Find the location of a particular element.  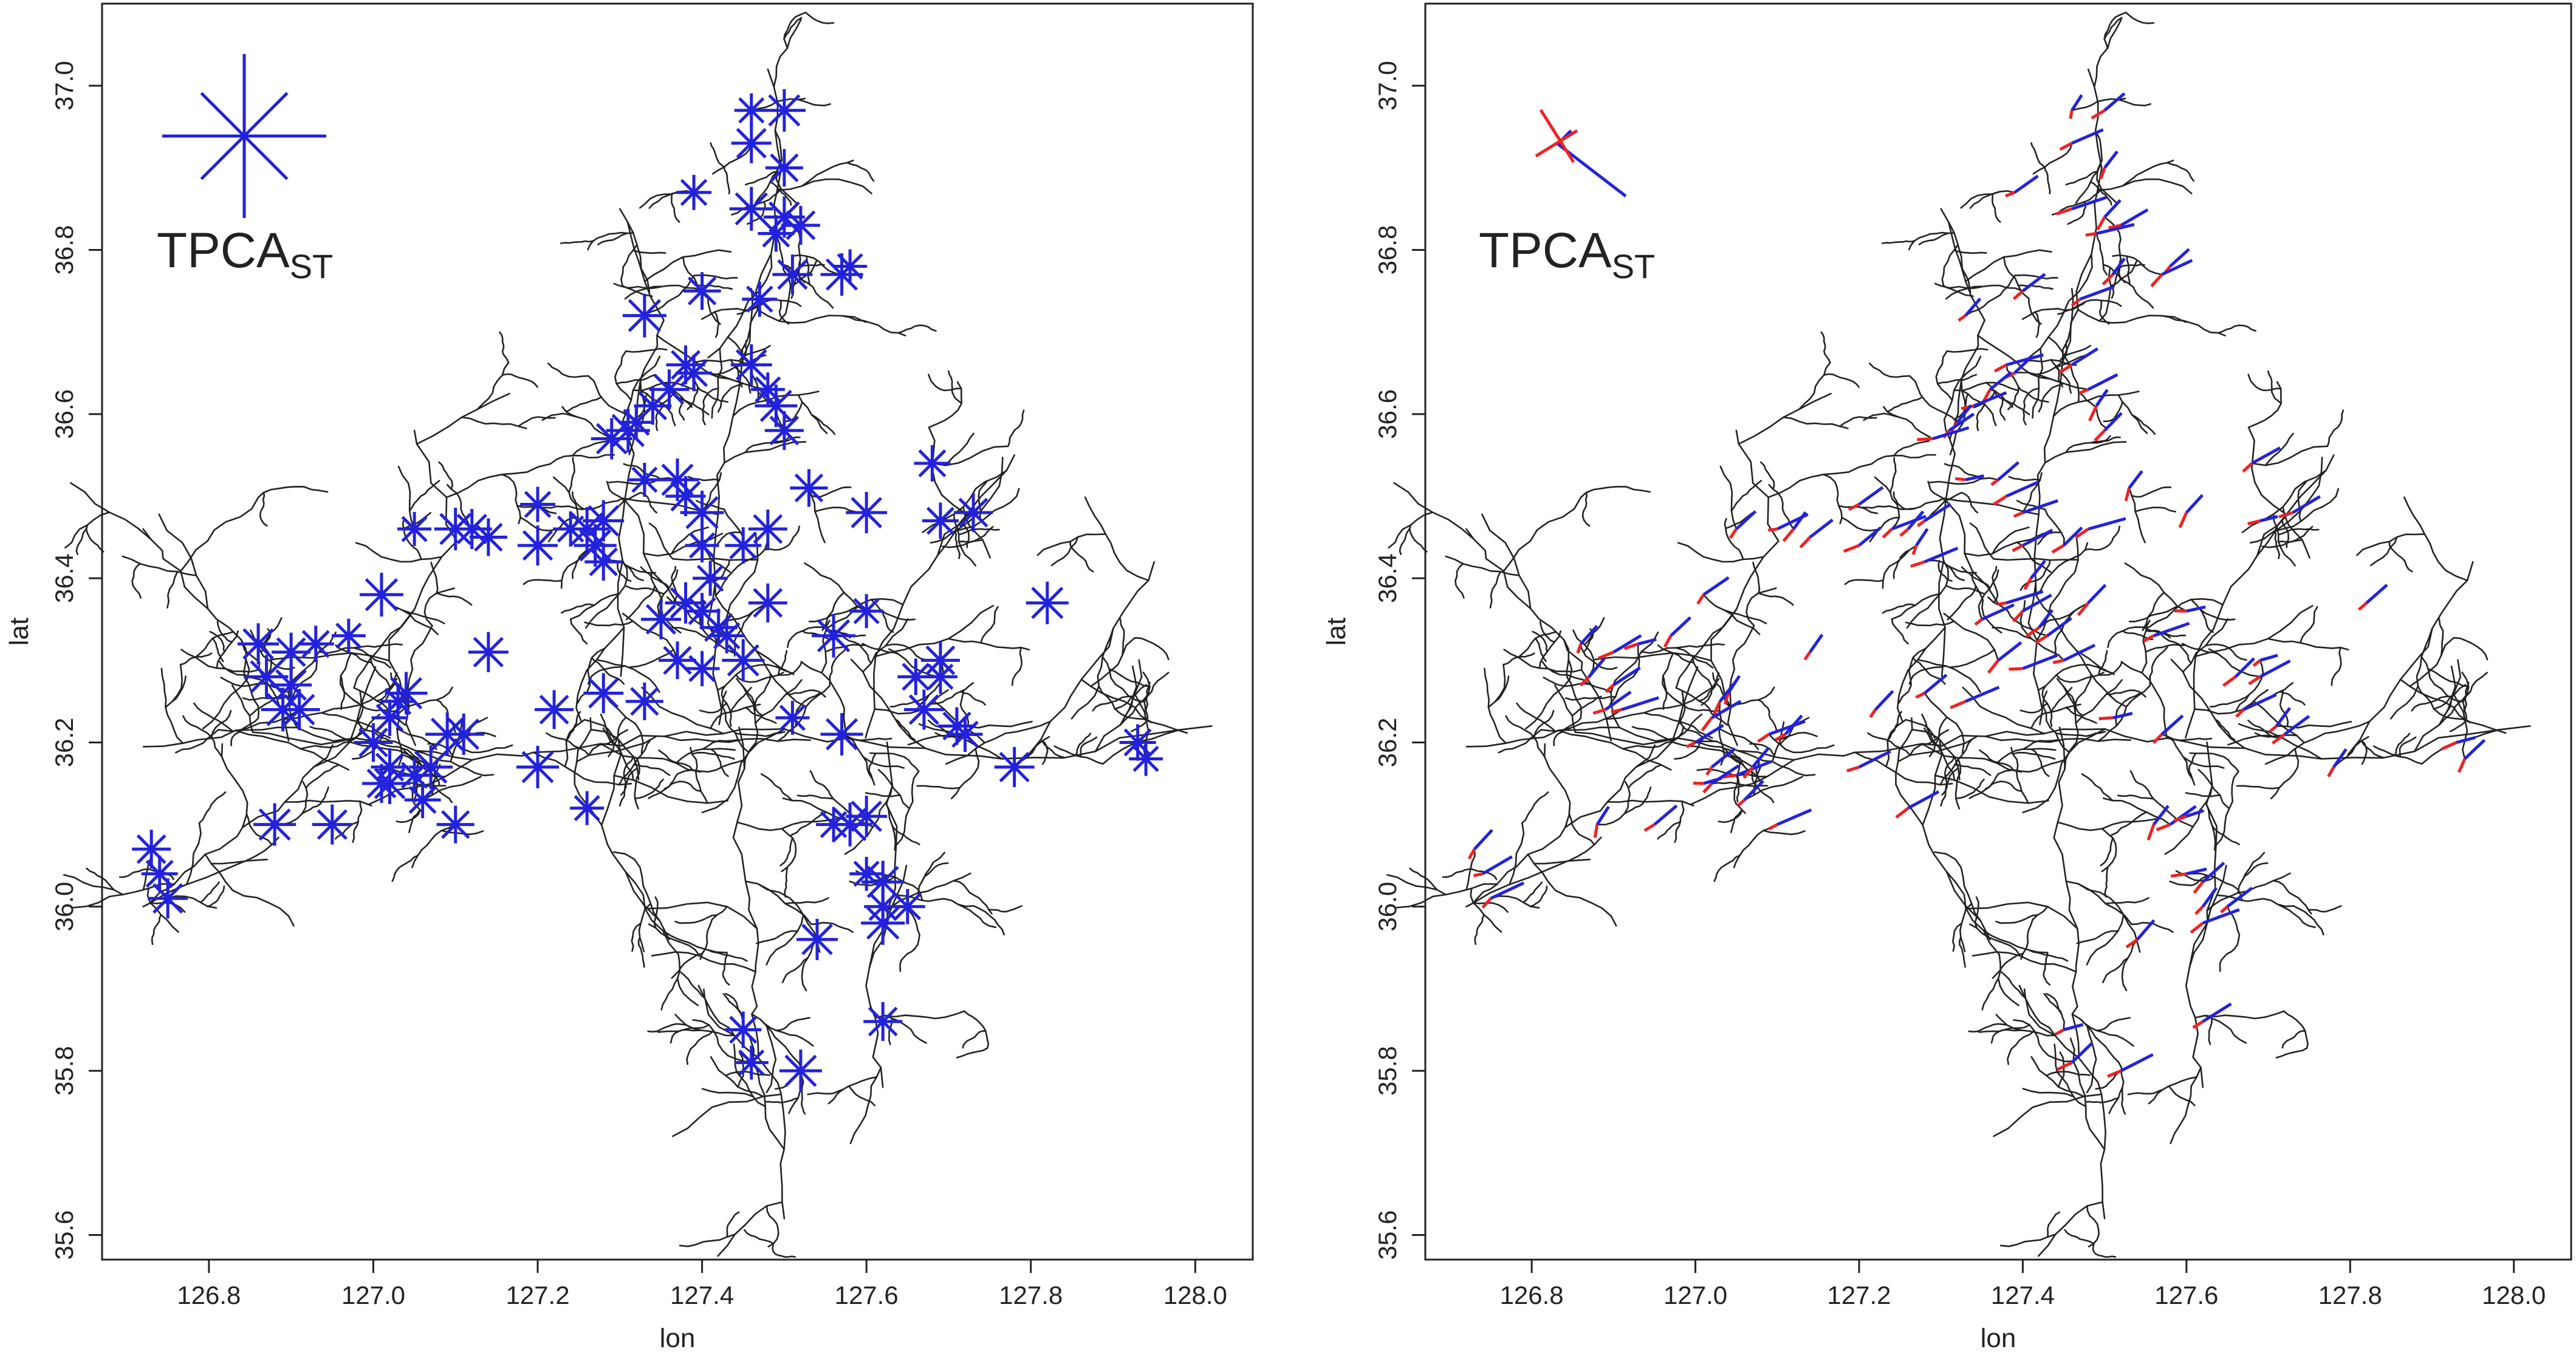

y-tick-label: 36.2 is located at coordinates (64, 743).